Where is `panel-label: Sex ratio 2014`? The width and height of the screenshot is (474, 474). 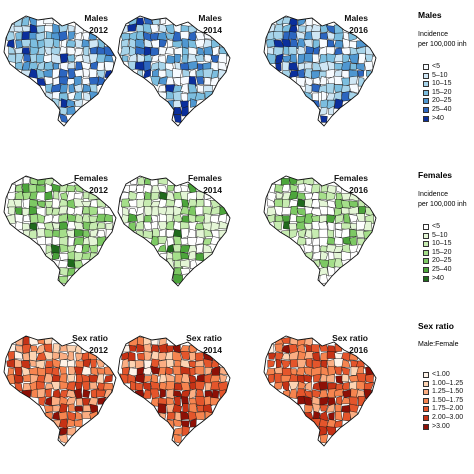 panel-label: Sex ratio 2014 is located at coordinates (204, 344).